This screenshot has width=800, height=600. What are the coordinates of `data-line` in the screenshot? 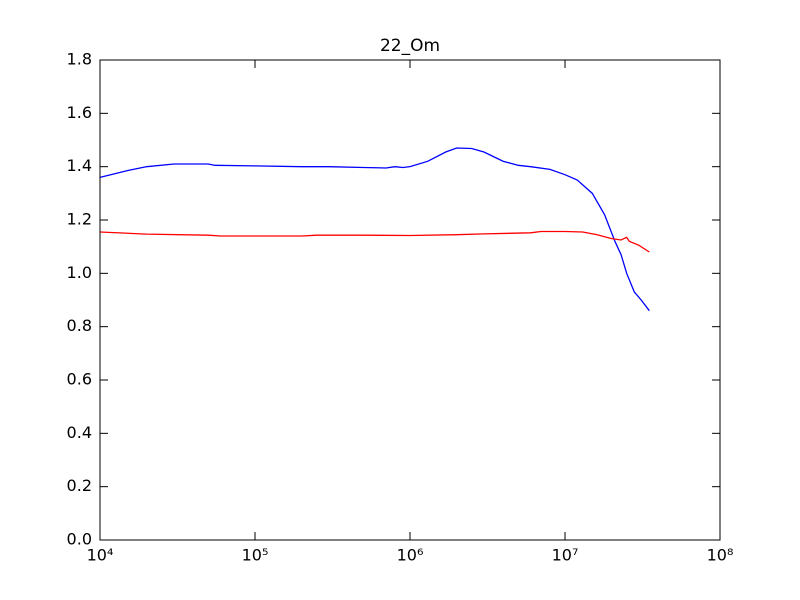 It's located at (374, 241).